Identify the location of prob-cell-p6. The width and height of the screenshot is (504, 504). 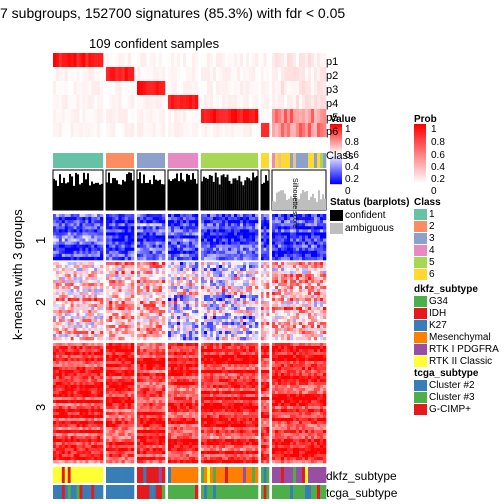
(295, 130).